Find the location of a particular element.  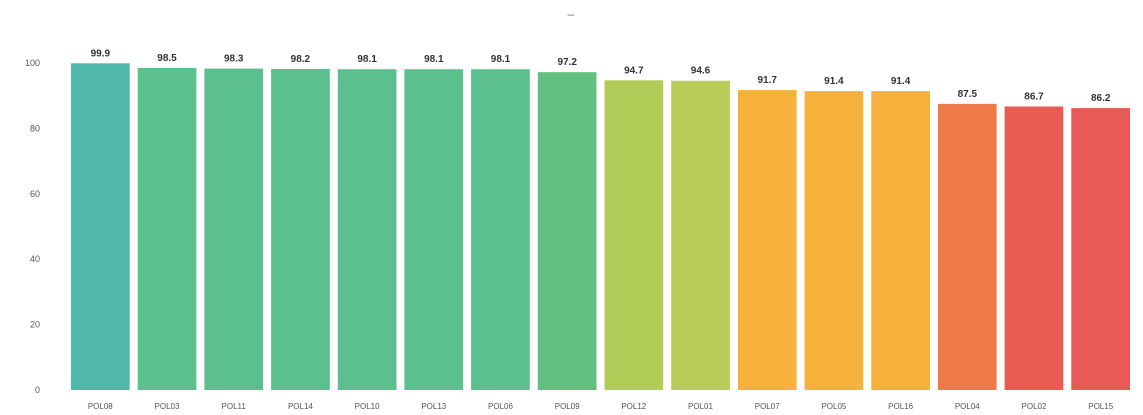

y-tick-label: 20 is located at coordinates (35, 325).